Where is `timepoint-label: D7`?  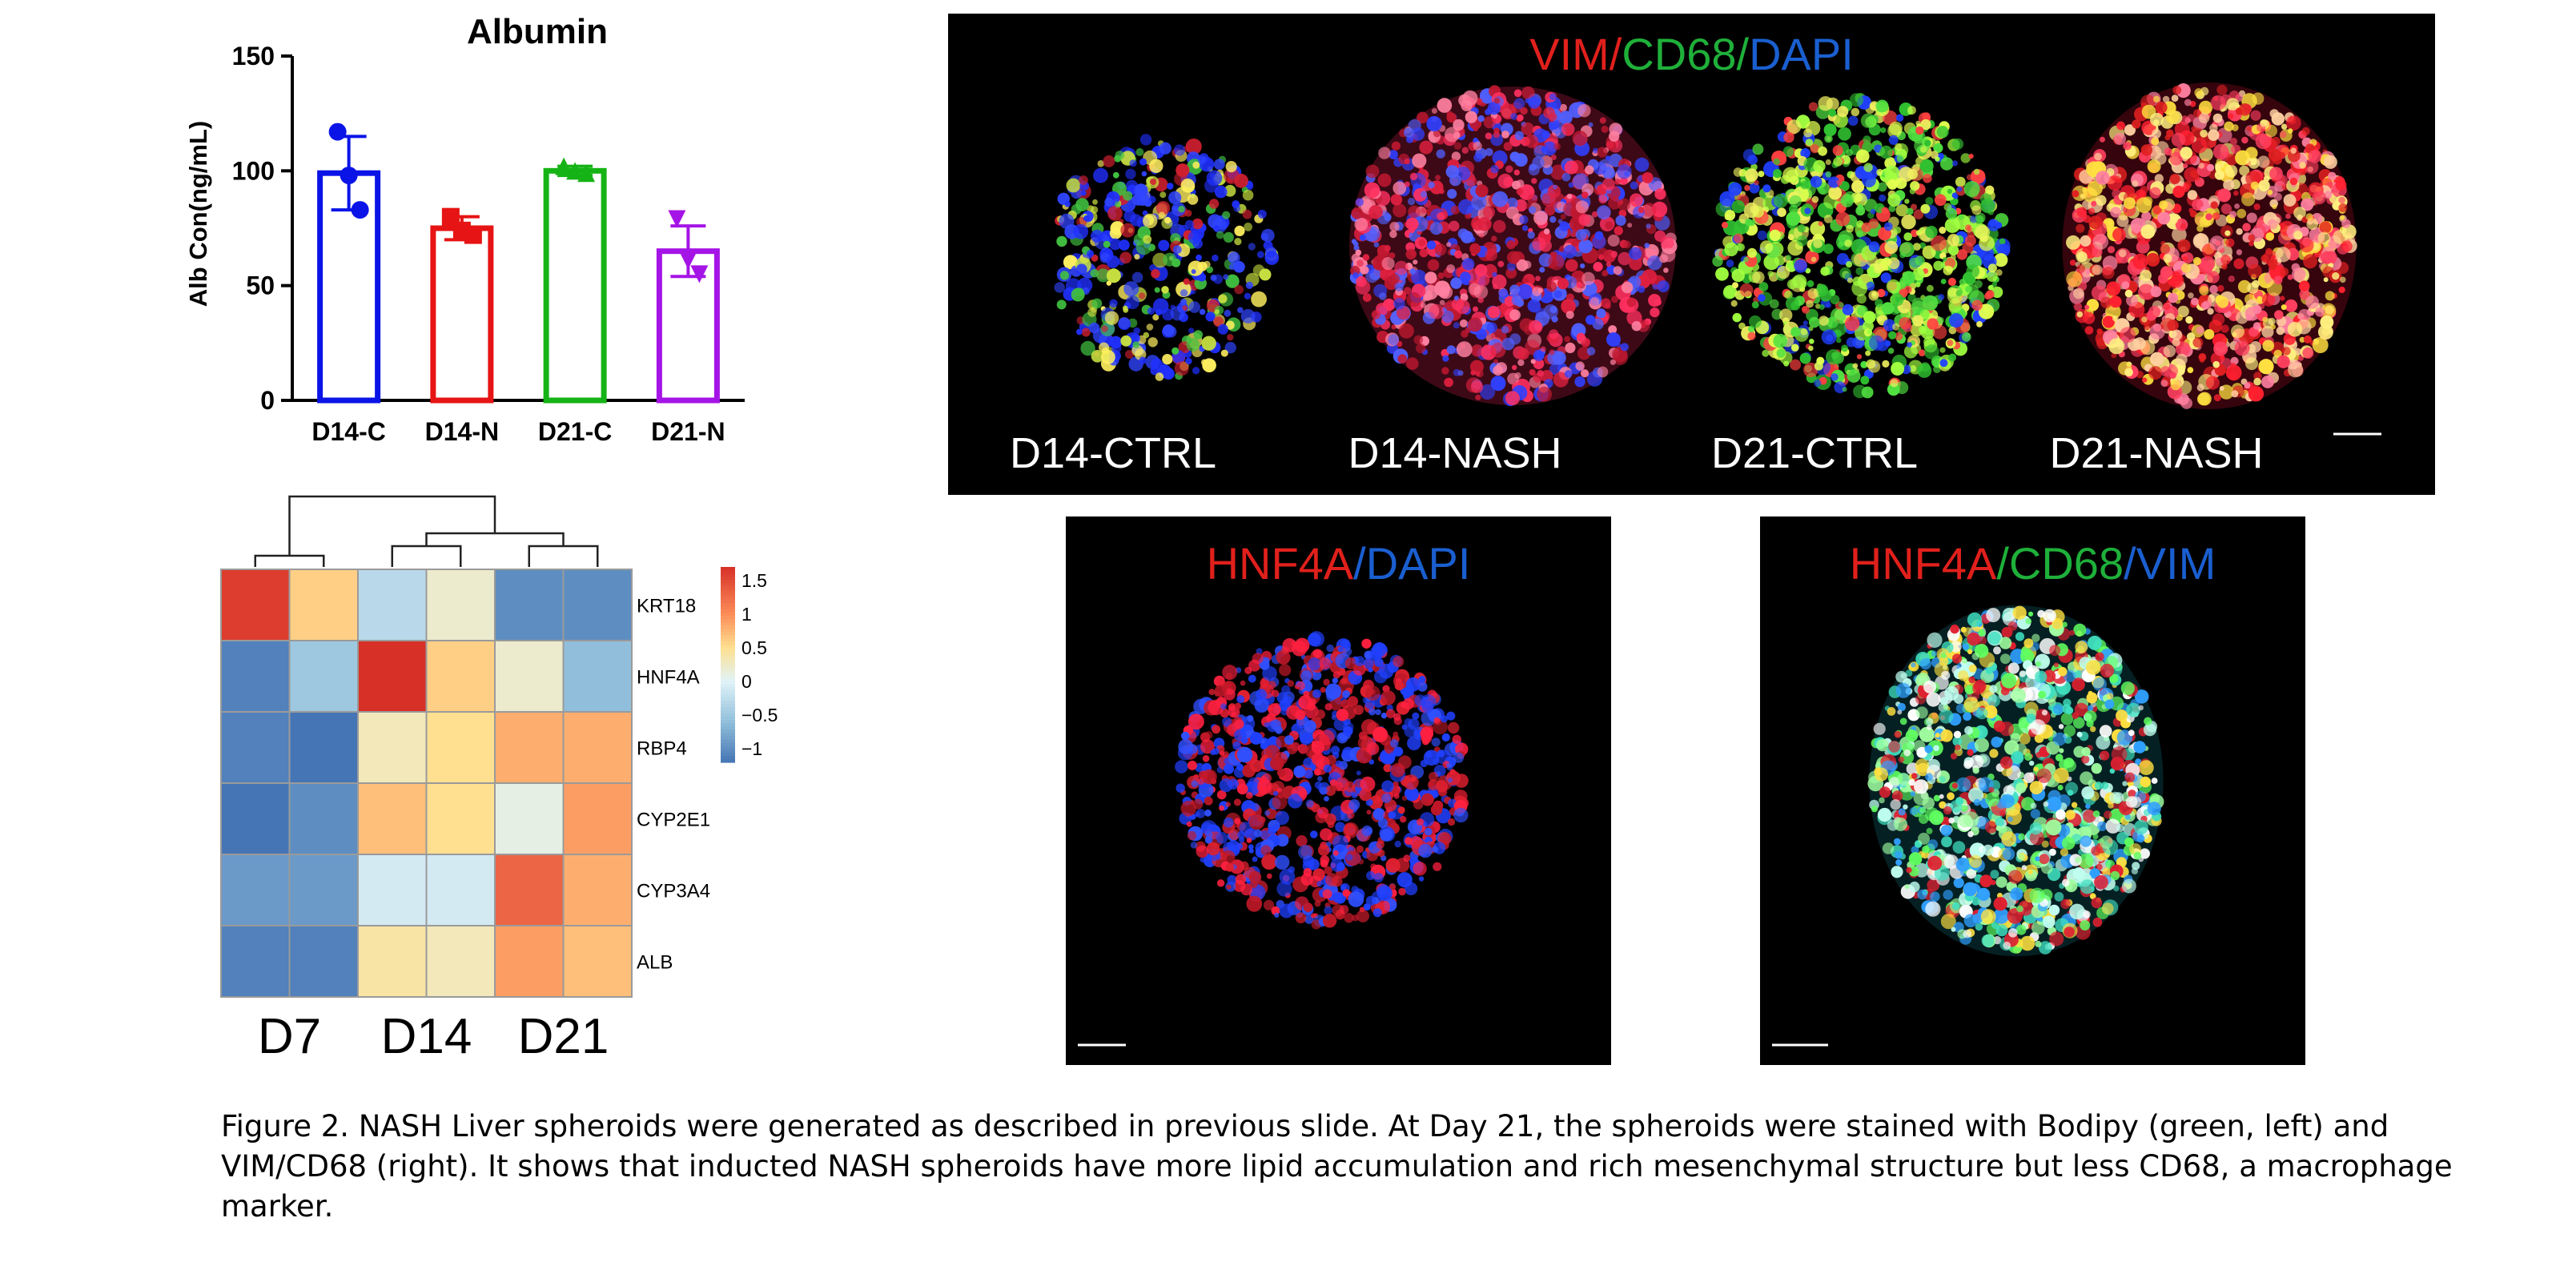
timepoint-label: D7 is located at coordinates (289, 1036).